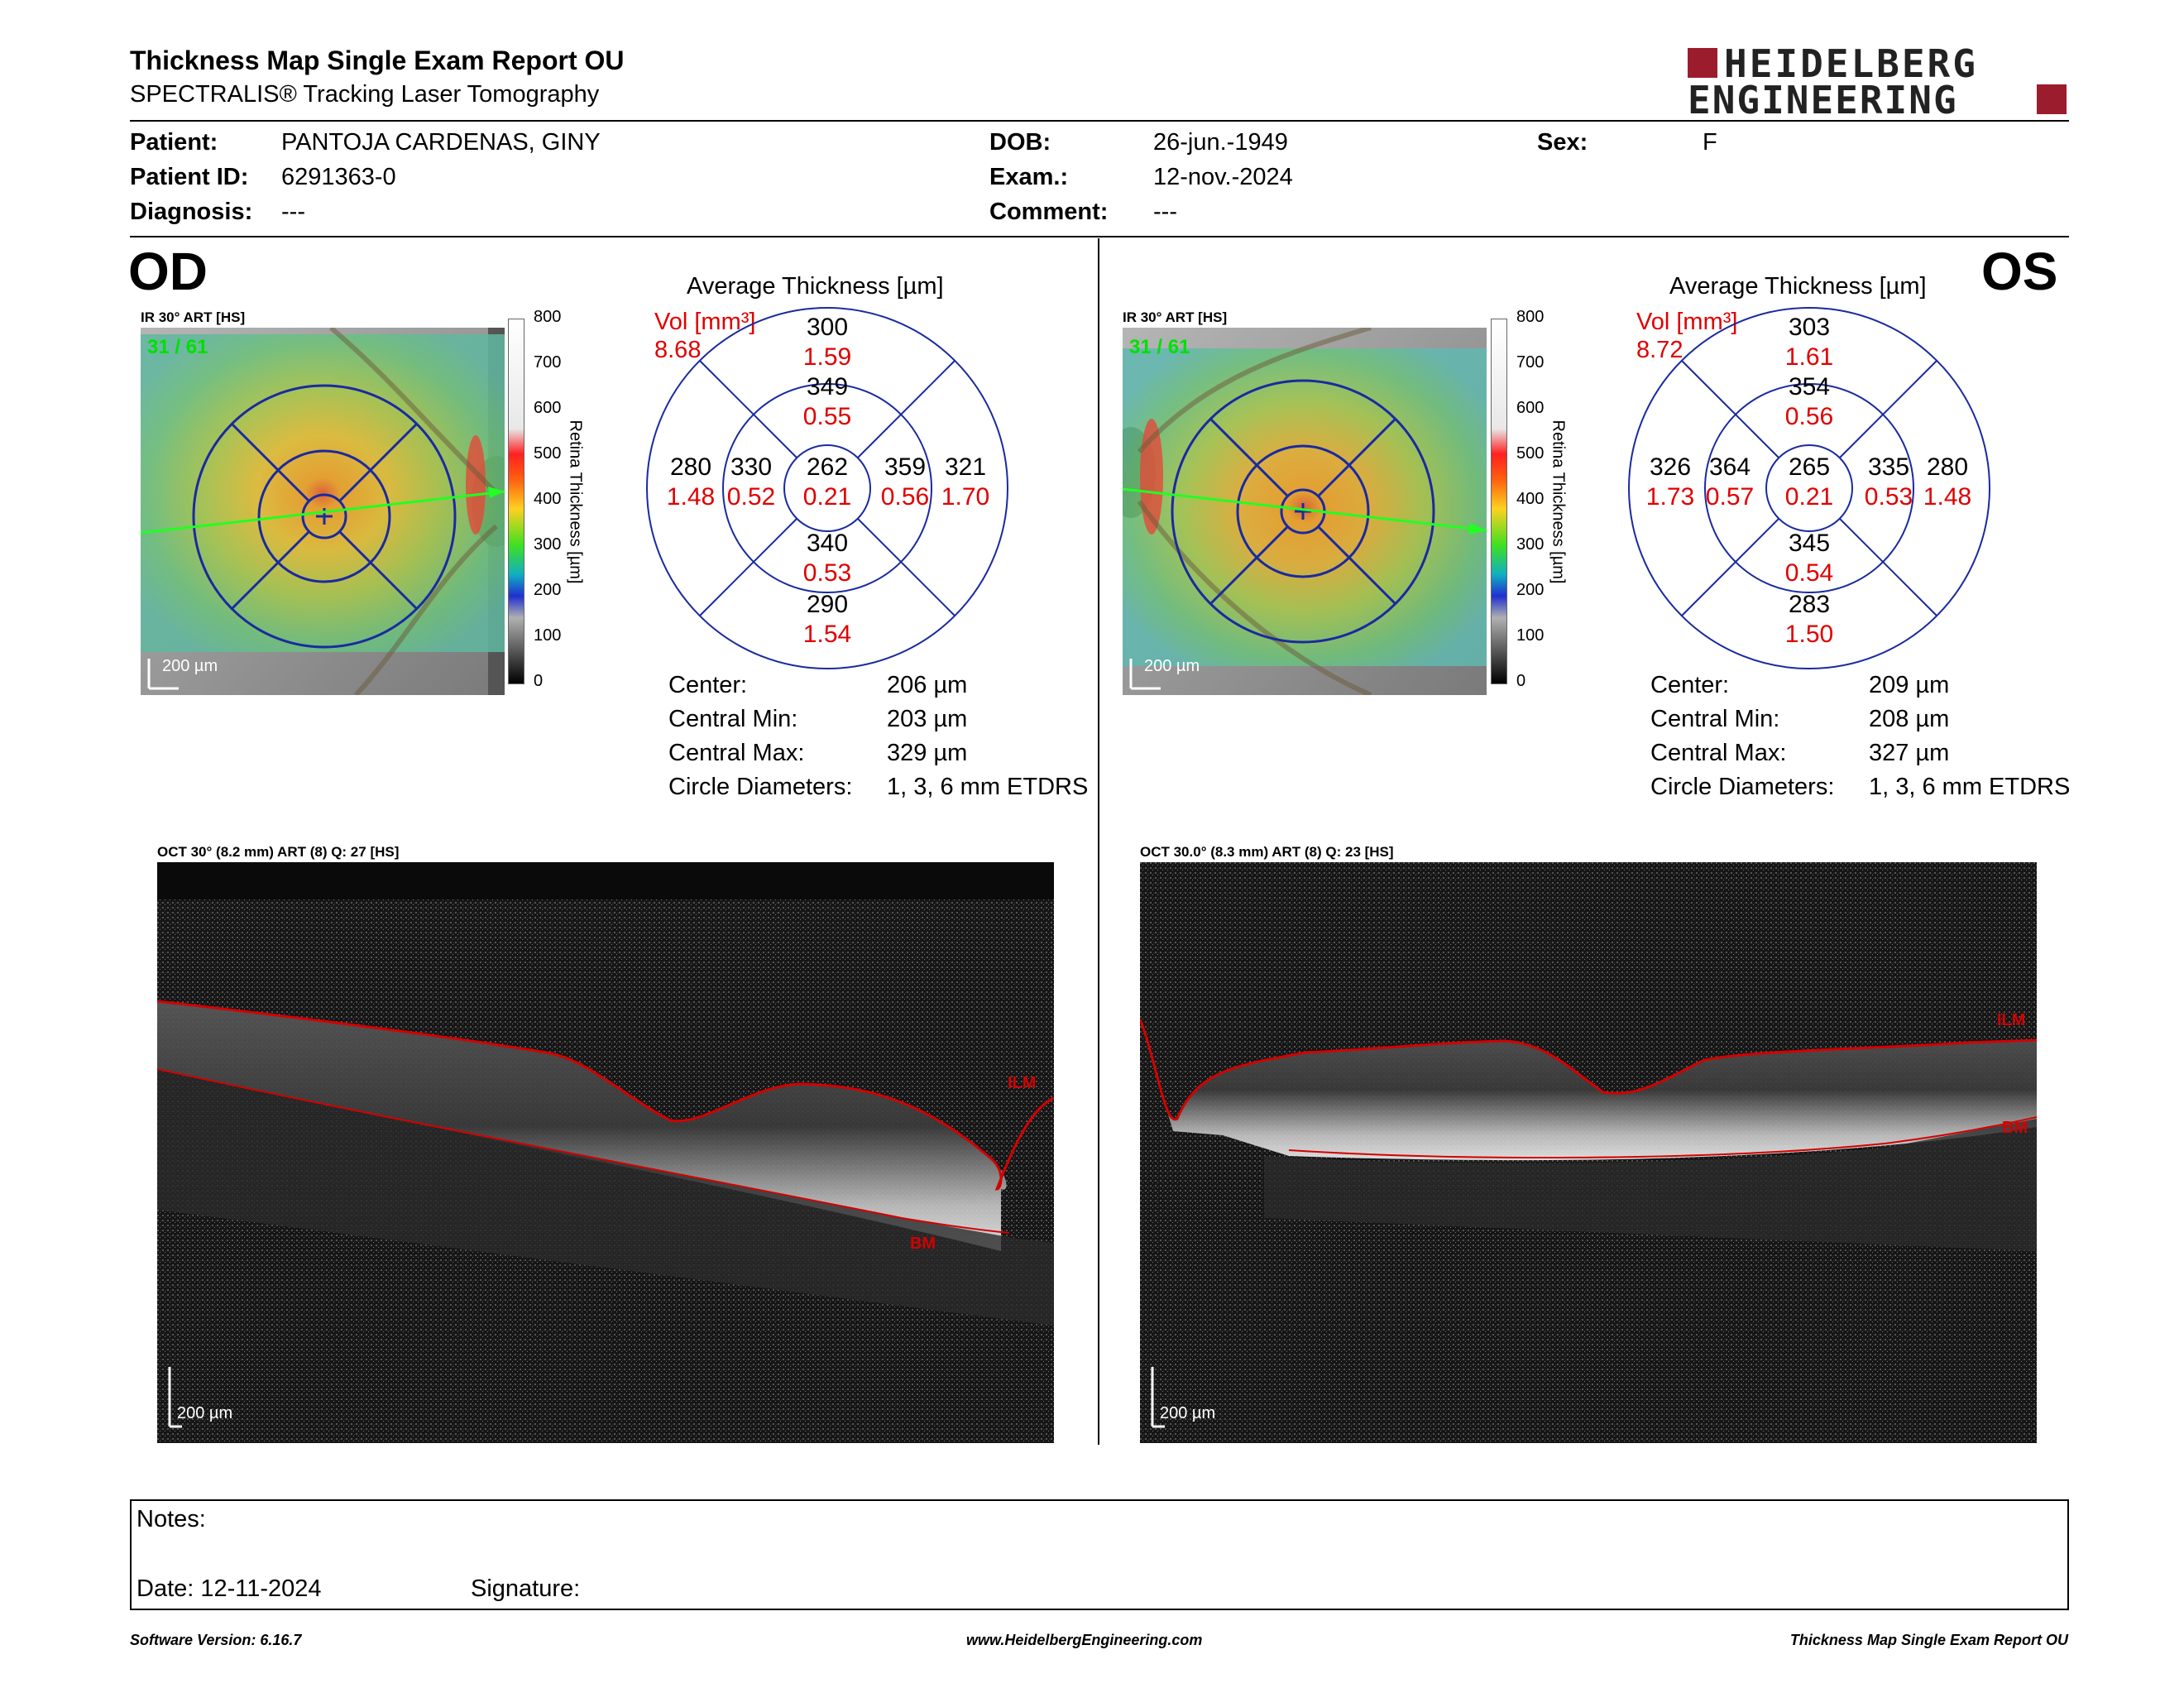 Image resolution: width=2184 pixels, height=1688 pixels. I want to click on os-inner-left-volume: 0.57, so click(1730, 497).